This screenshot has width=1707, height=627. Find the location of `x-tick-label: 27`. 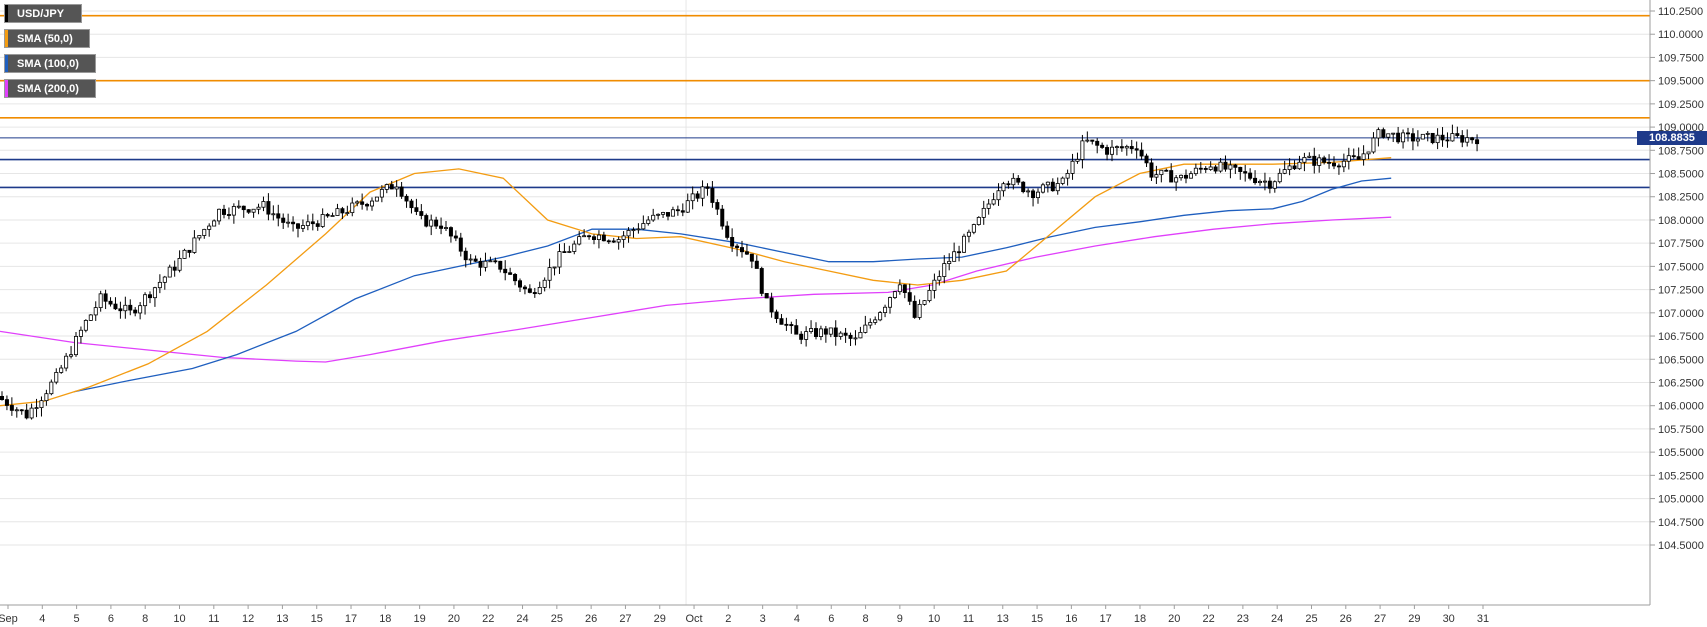

x-tick-label: 27 is located at coordinates (1380, 619).